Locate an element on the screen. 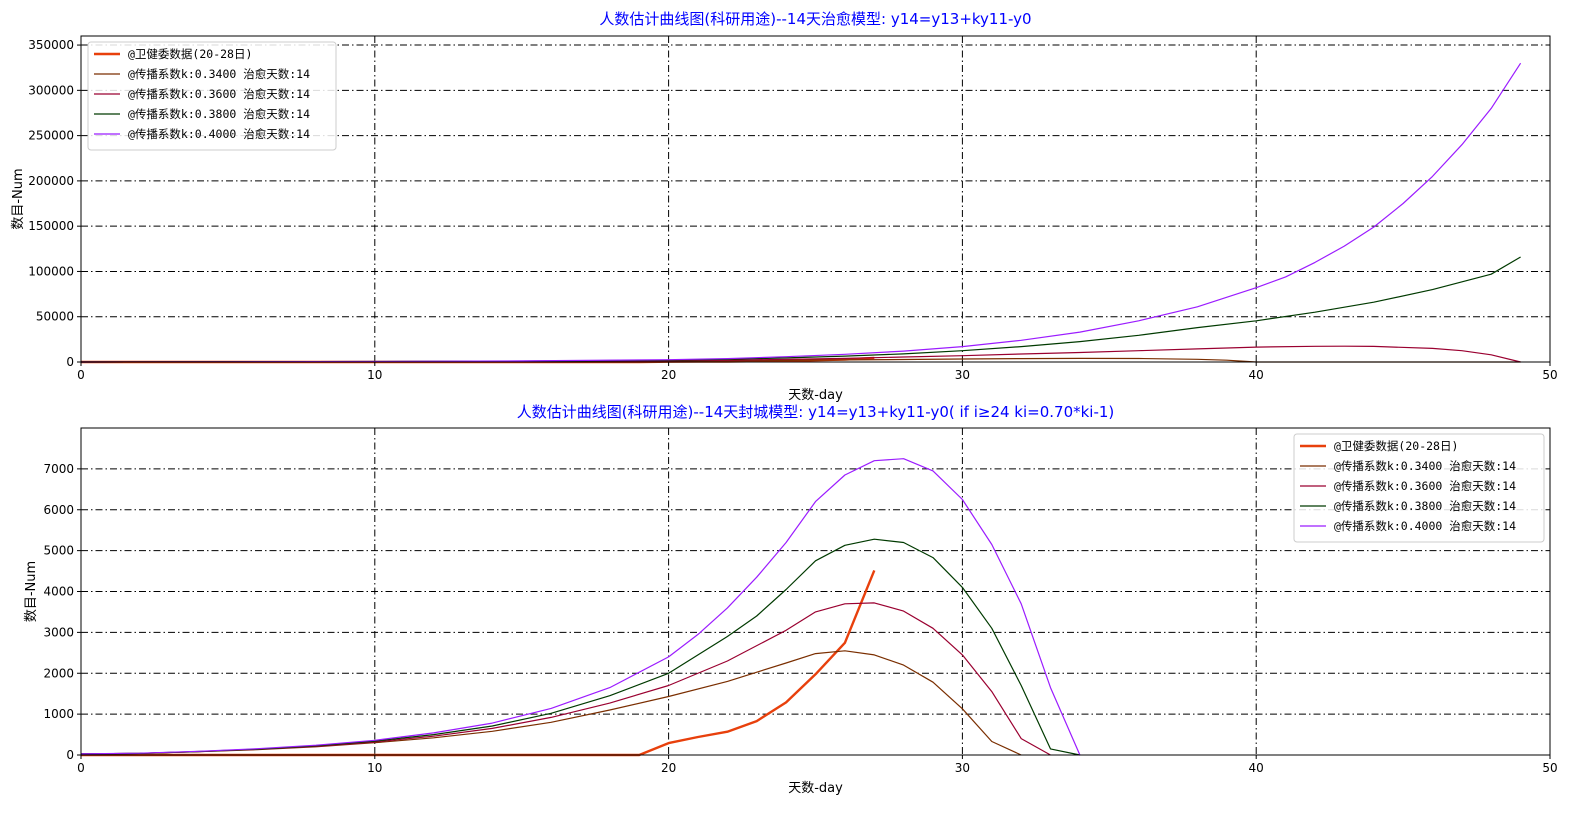 The width and height of the screenshot is (1586, 816). y-tick-label: 50000 is located at coordinates (55, 317).